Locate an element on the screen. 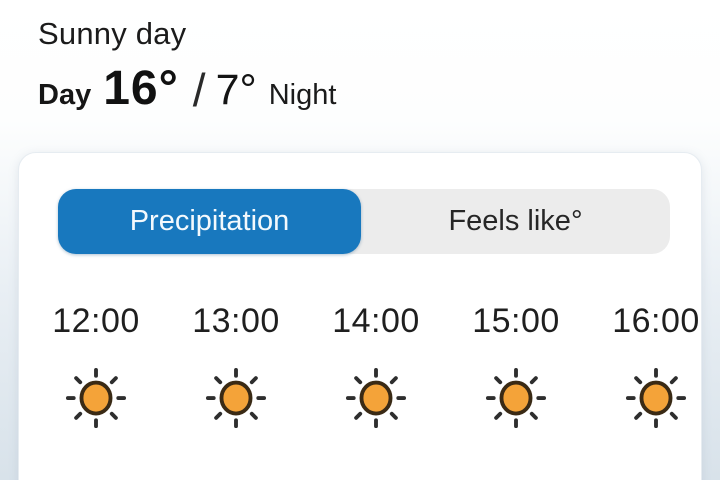  day-label: Day is located at coordinates (65, 95).